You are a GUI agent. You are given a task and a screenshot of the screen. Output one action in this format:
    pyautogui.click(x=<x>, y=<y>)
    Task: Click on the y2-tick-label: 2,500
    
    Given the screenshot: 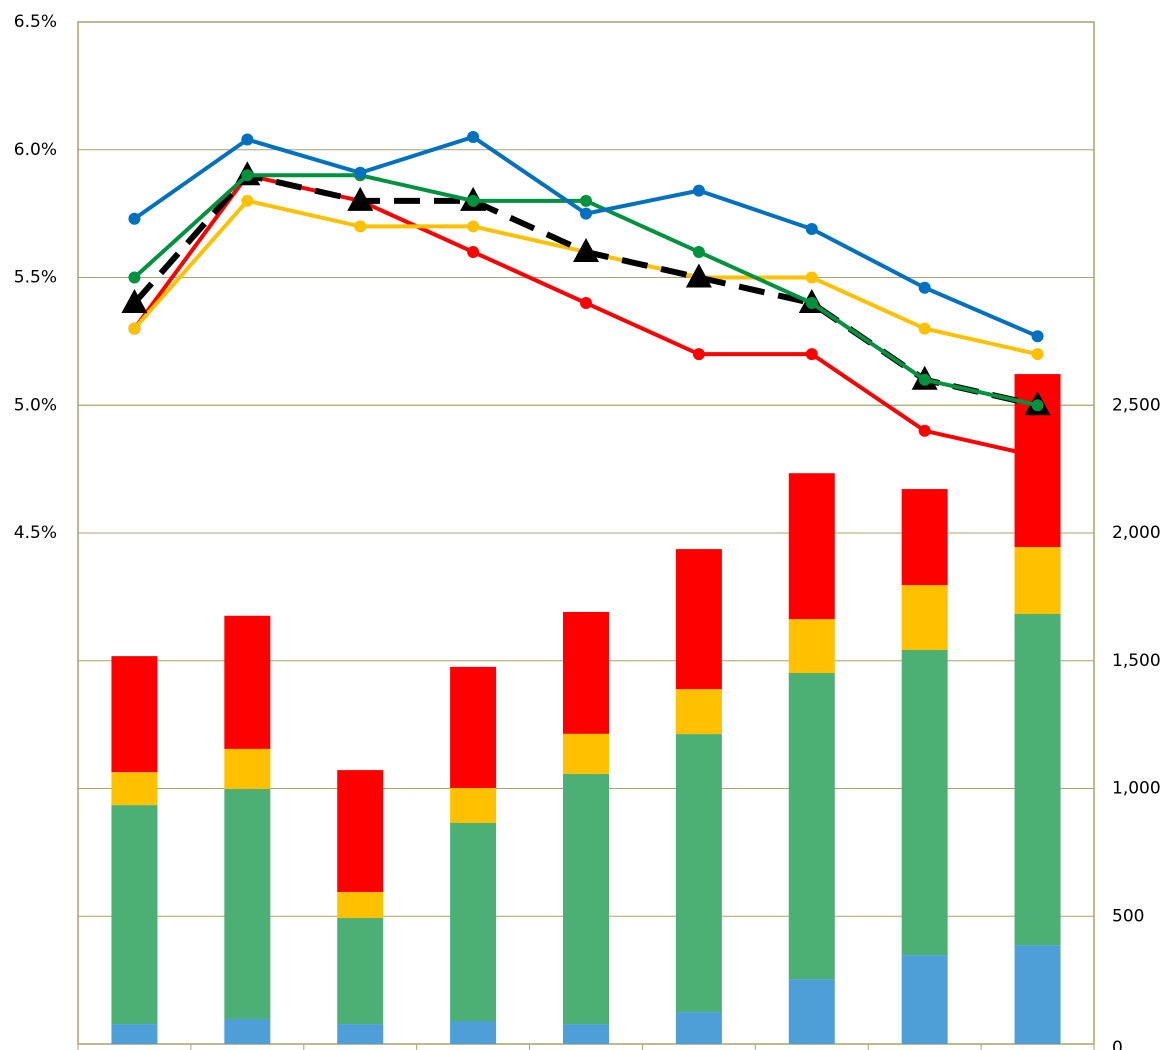 What is the action you would take?
    pyautogui.click(x=1136, y=405)
    